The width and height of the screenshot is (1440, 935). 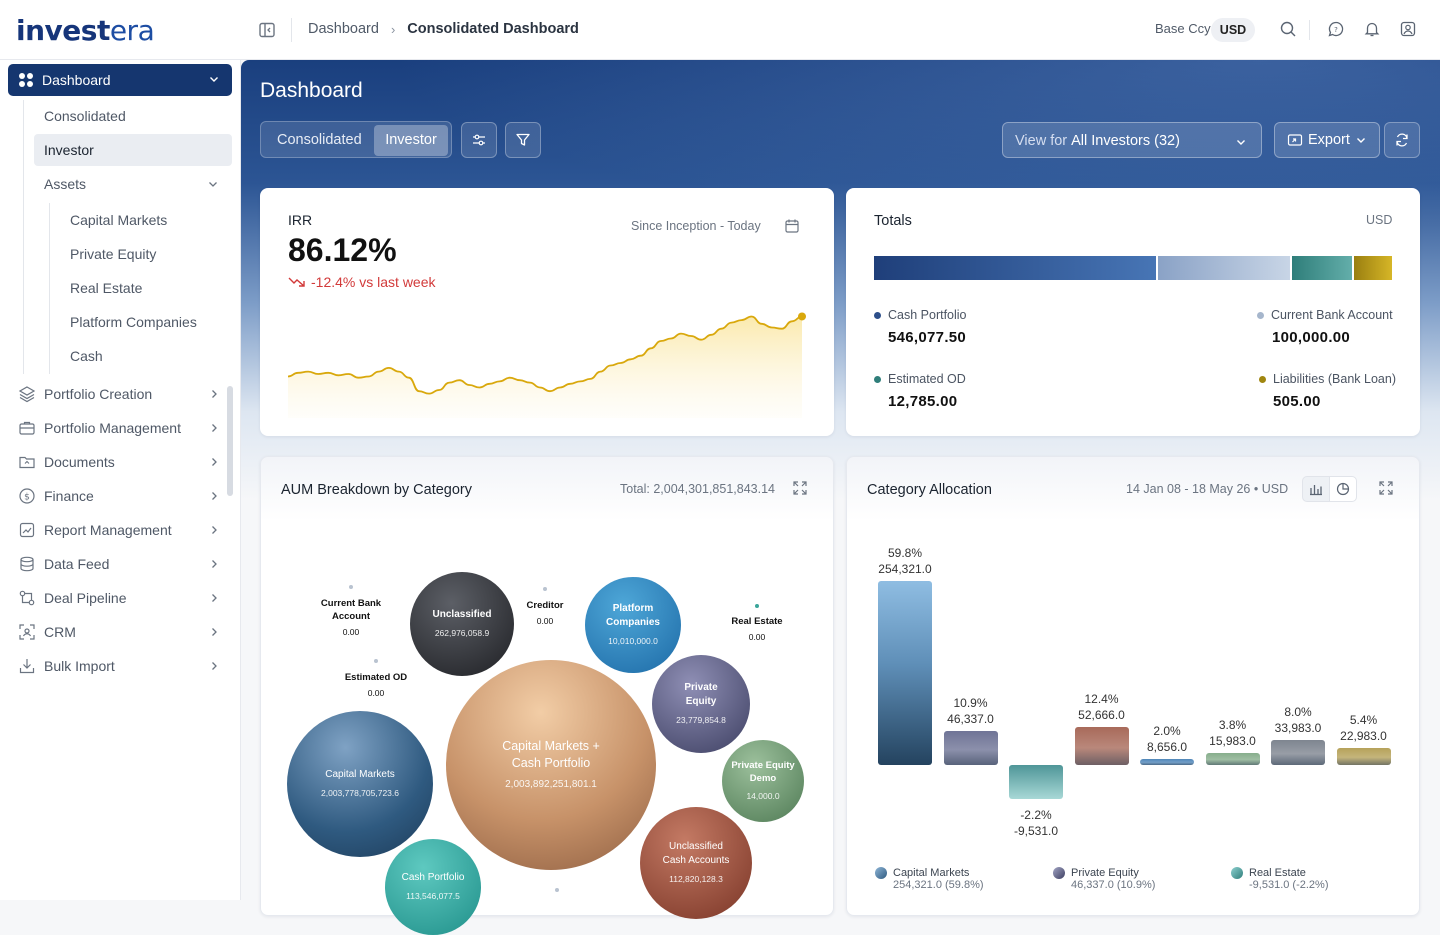 What do you see at coordinates (1363, 720) in the screenshot?
I see `category-bar-percent: 5.4%` at bounding box center [1363, 720].